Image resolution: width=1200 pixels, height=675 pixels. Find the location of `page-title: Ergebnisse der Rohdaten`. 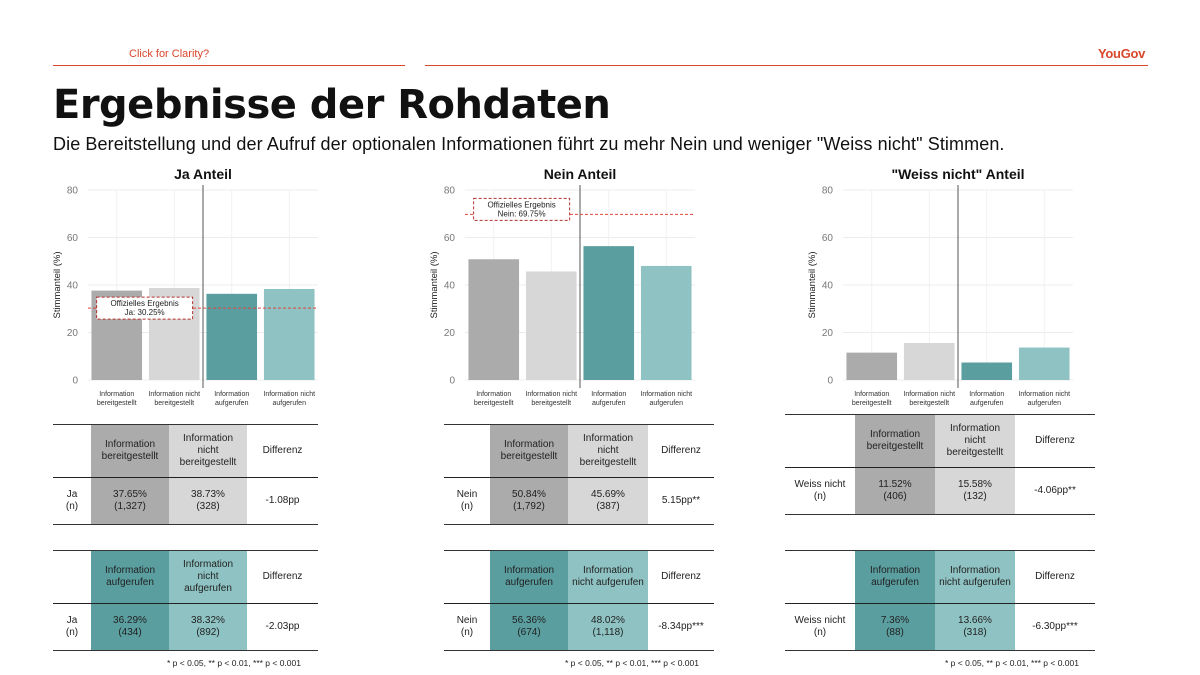

page-title: Ergebnisse der Rohdaten is located at coordinates (332, 105).